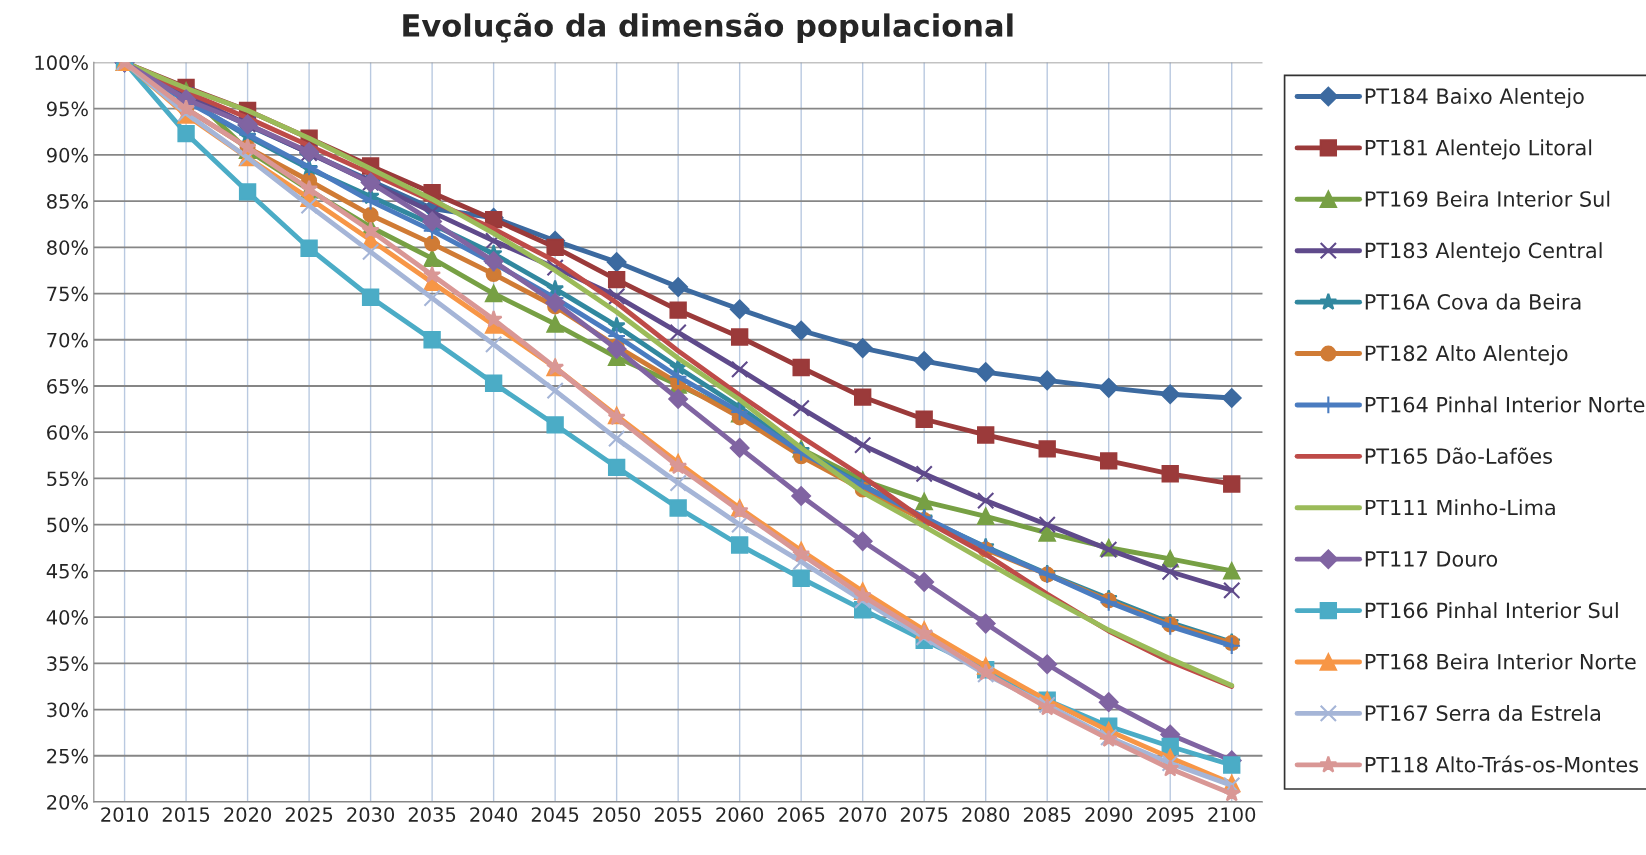 This screenshot has width=1646, height=855. Describe the element at coordinates (67, 756) in the screenshot. I see `y-tick-label: 25%` at that location.